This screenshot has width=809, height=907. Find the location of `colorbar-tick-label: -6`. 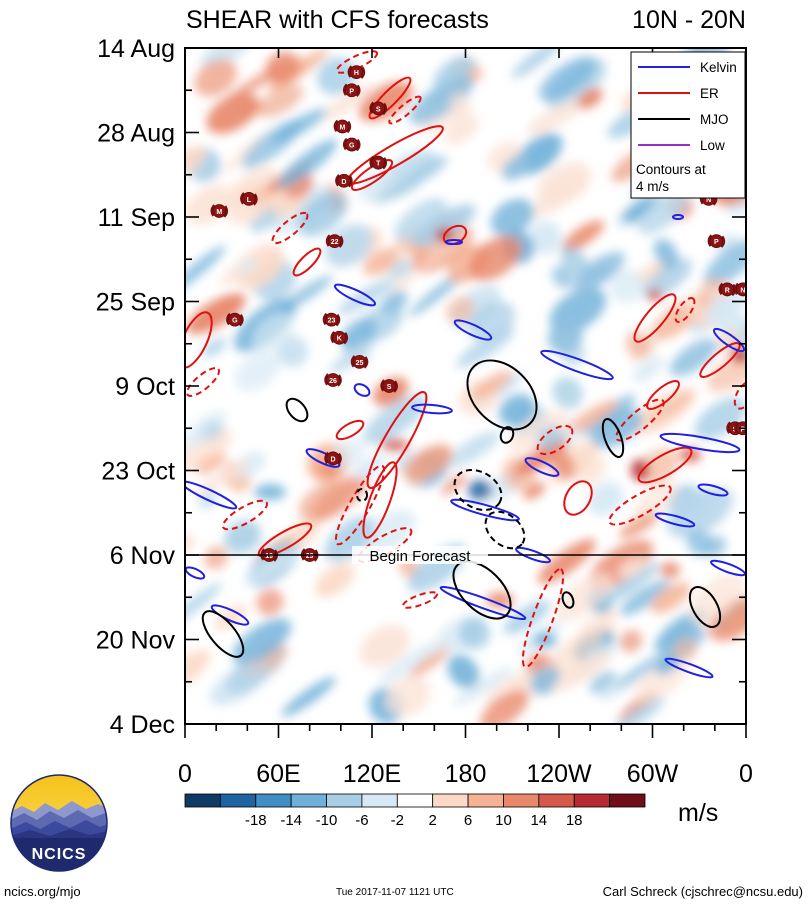

colorbar-tick-label: -6 is located at coordinates (361, 820).